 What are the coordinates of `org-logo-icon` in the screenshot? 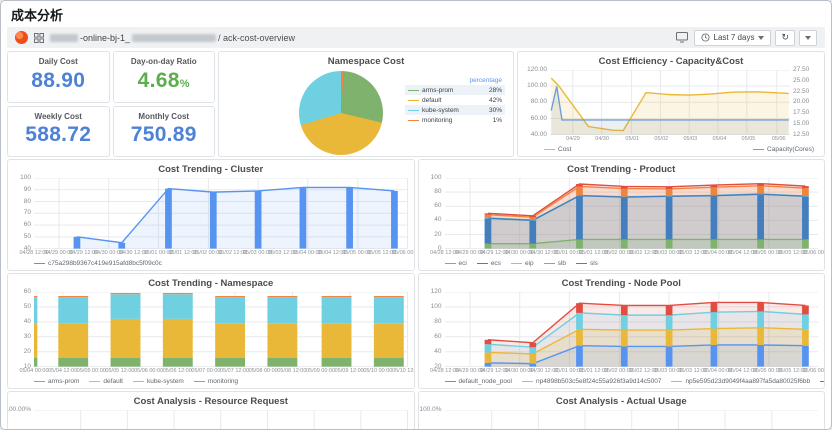 It's located at (21, 37).